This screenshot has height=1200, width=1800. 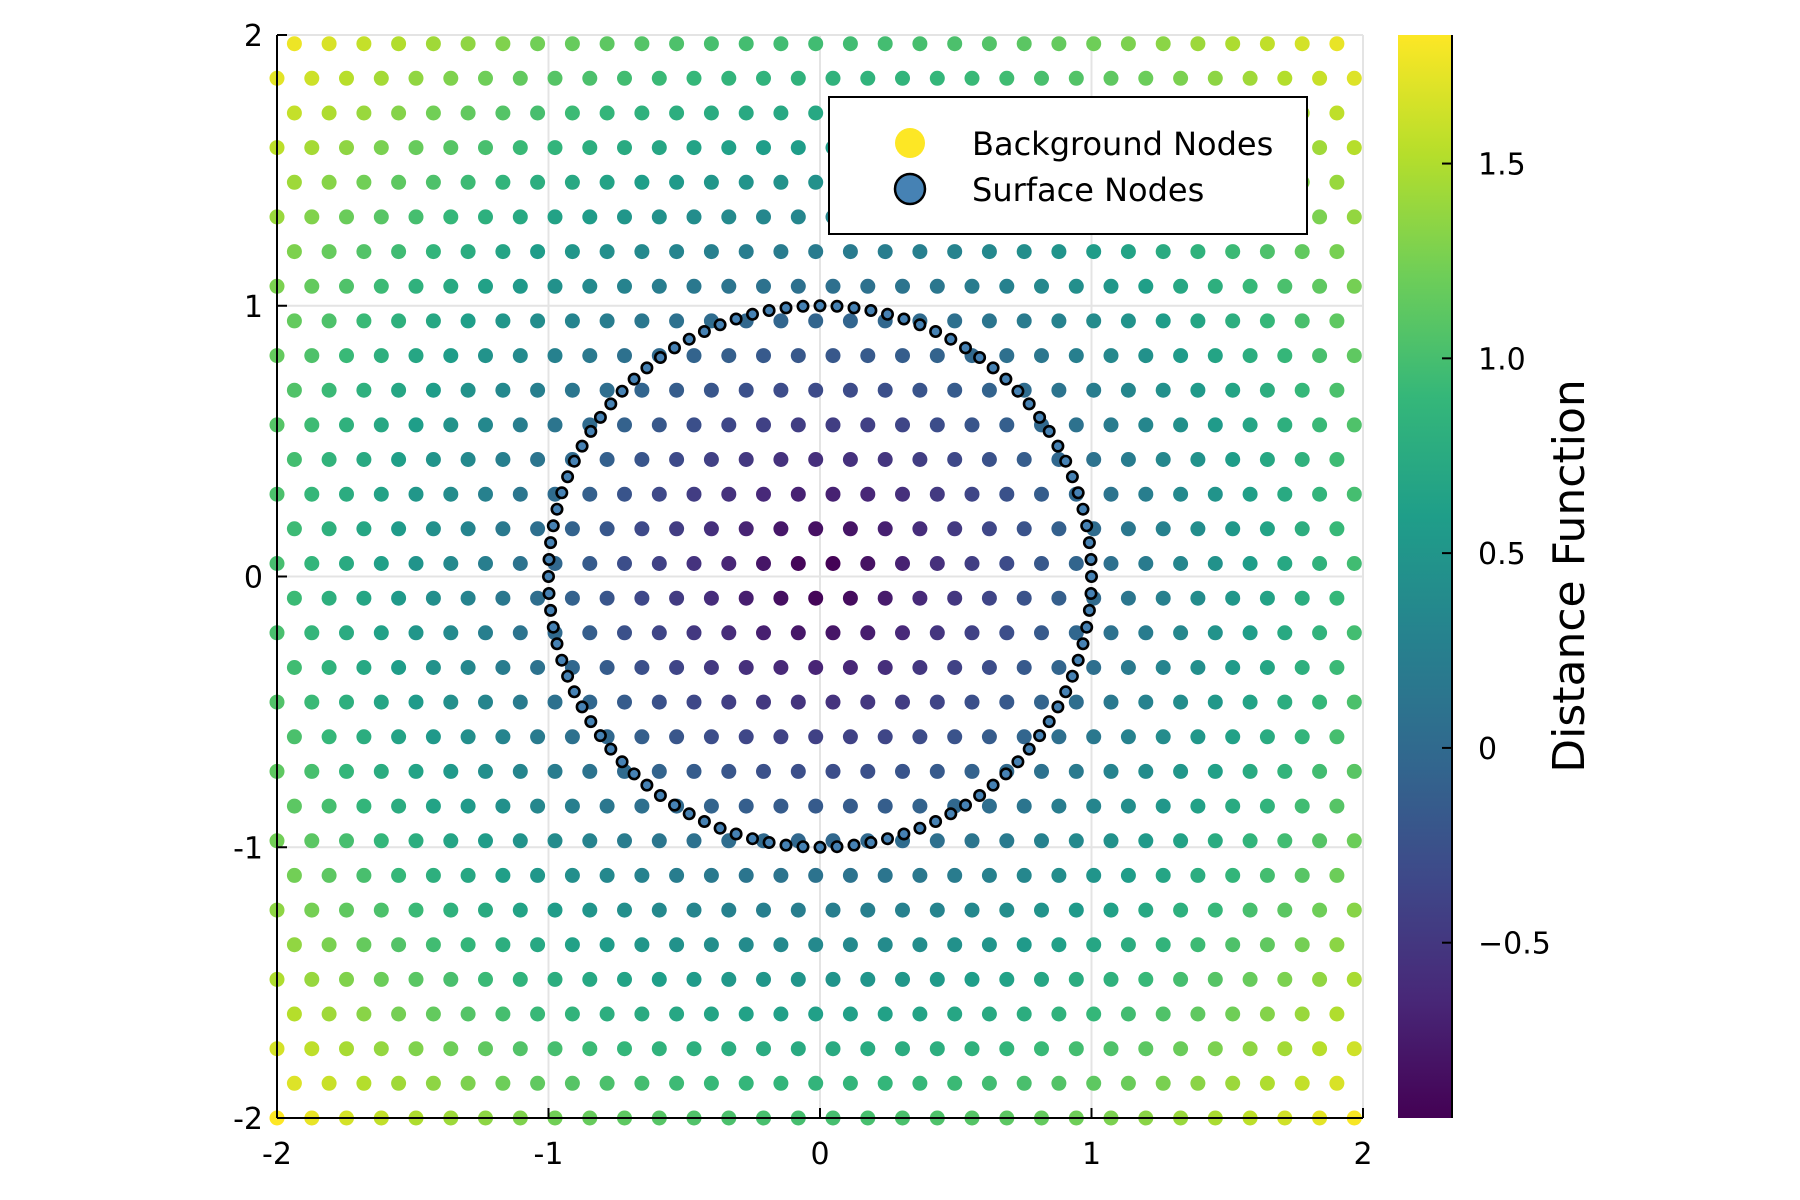 What do you see at coordinates (248, 848) in the screenshot?
I see `y-tick-label: -1` at bounding box center [248, 848].